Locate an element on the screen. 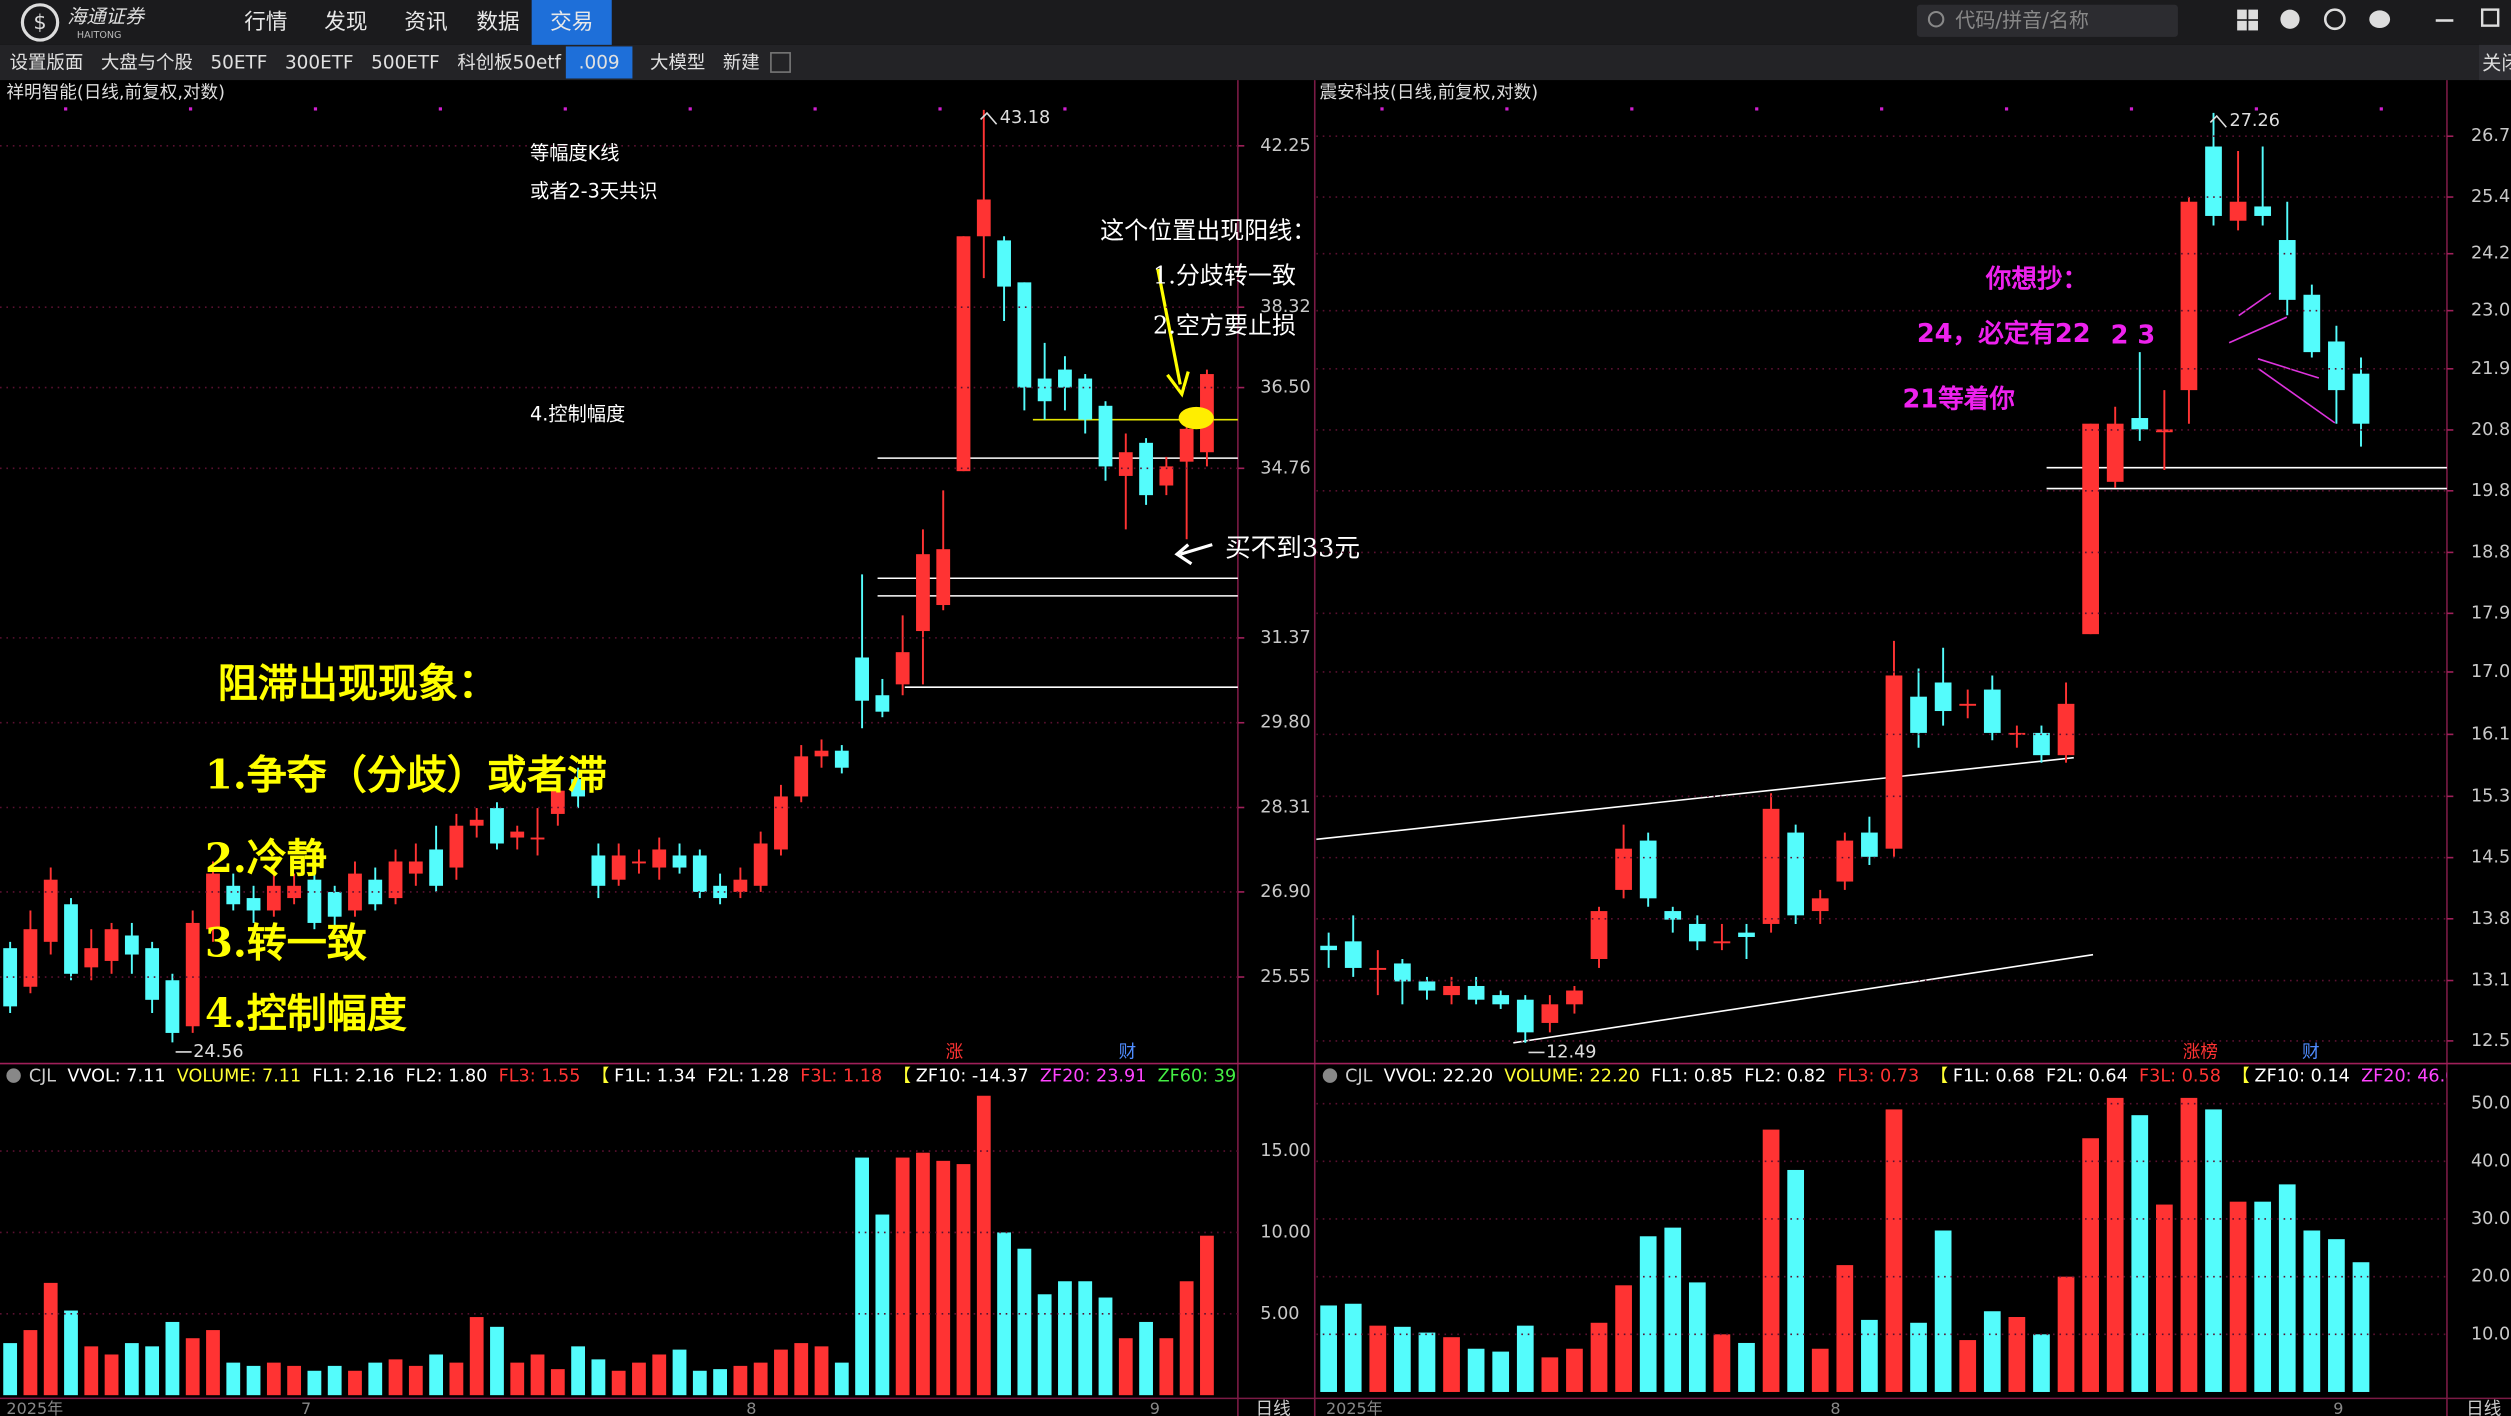  trend-line is located at coordinates (1803, 998).